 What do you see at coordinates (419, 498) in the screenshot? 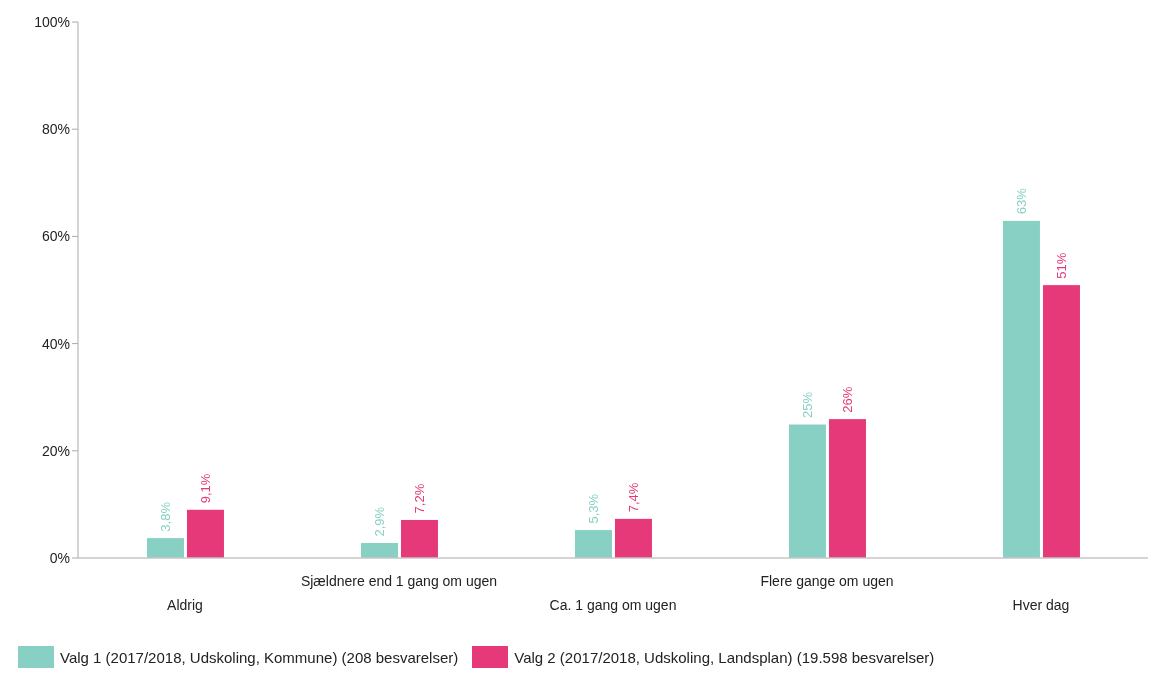
I see `data-label: 7,2%` at bounding box center [419, 498].